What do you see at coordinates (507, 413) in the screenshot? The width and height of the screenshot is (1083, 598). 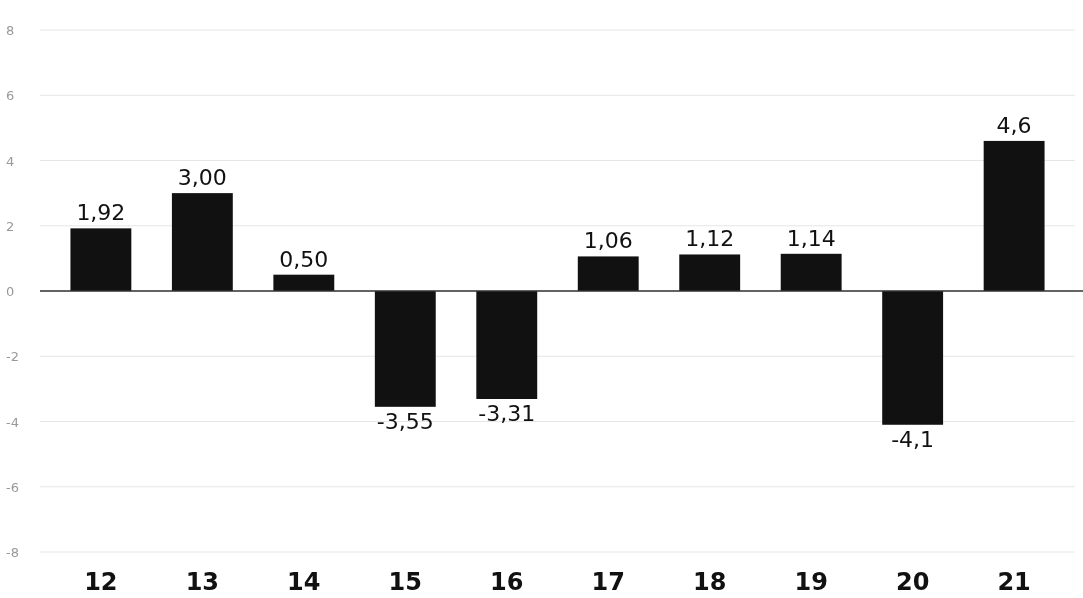 I see `data-label: -3,31` at bounding box center [507, 413].